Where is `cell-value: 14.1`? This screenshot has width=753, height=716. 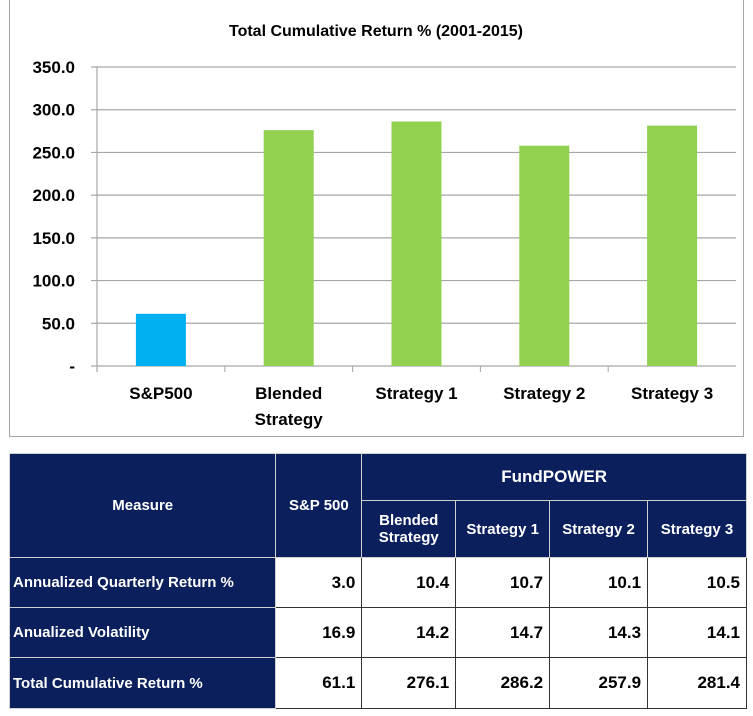 cell-value: 14.1 is located at coordinates (697, 632).